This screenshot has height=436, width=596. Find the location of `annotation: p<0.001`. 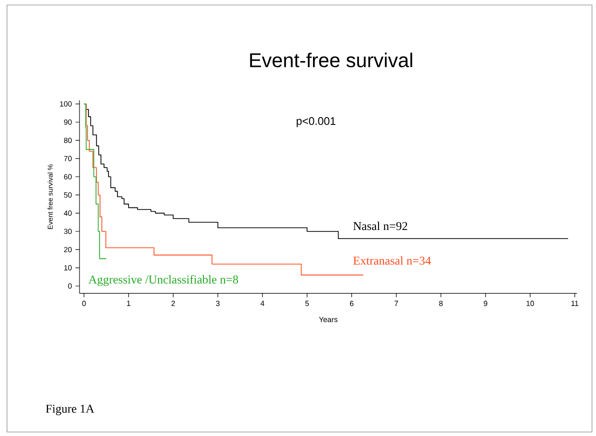

annotation: p<0.001 is located at coordinates (316, 122).